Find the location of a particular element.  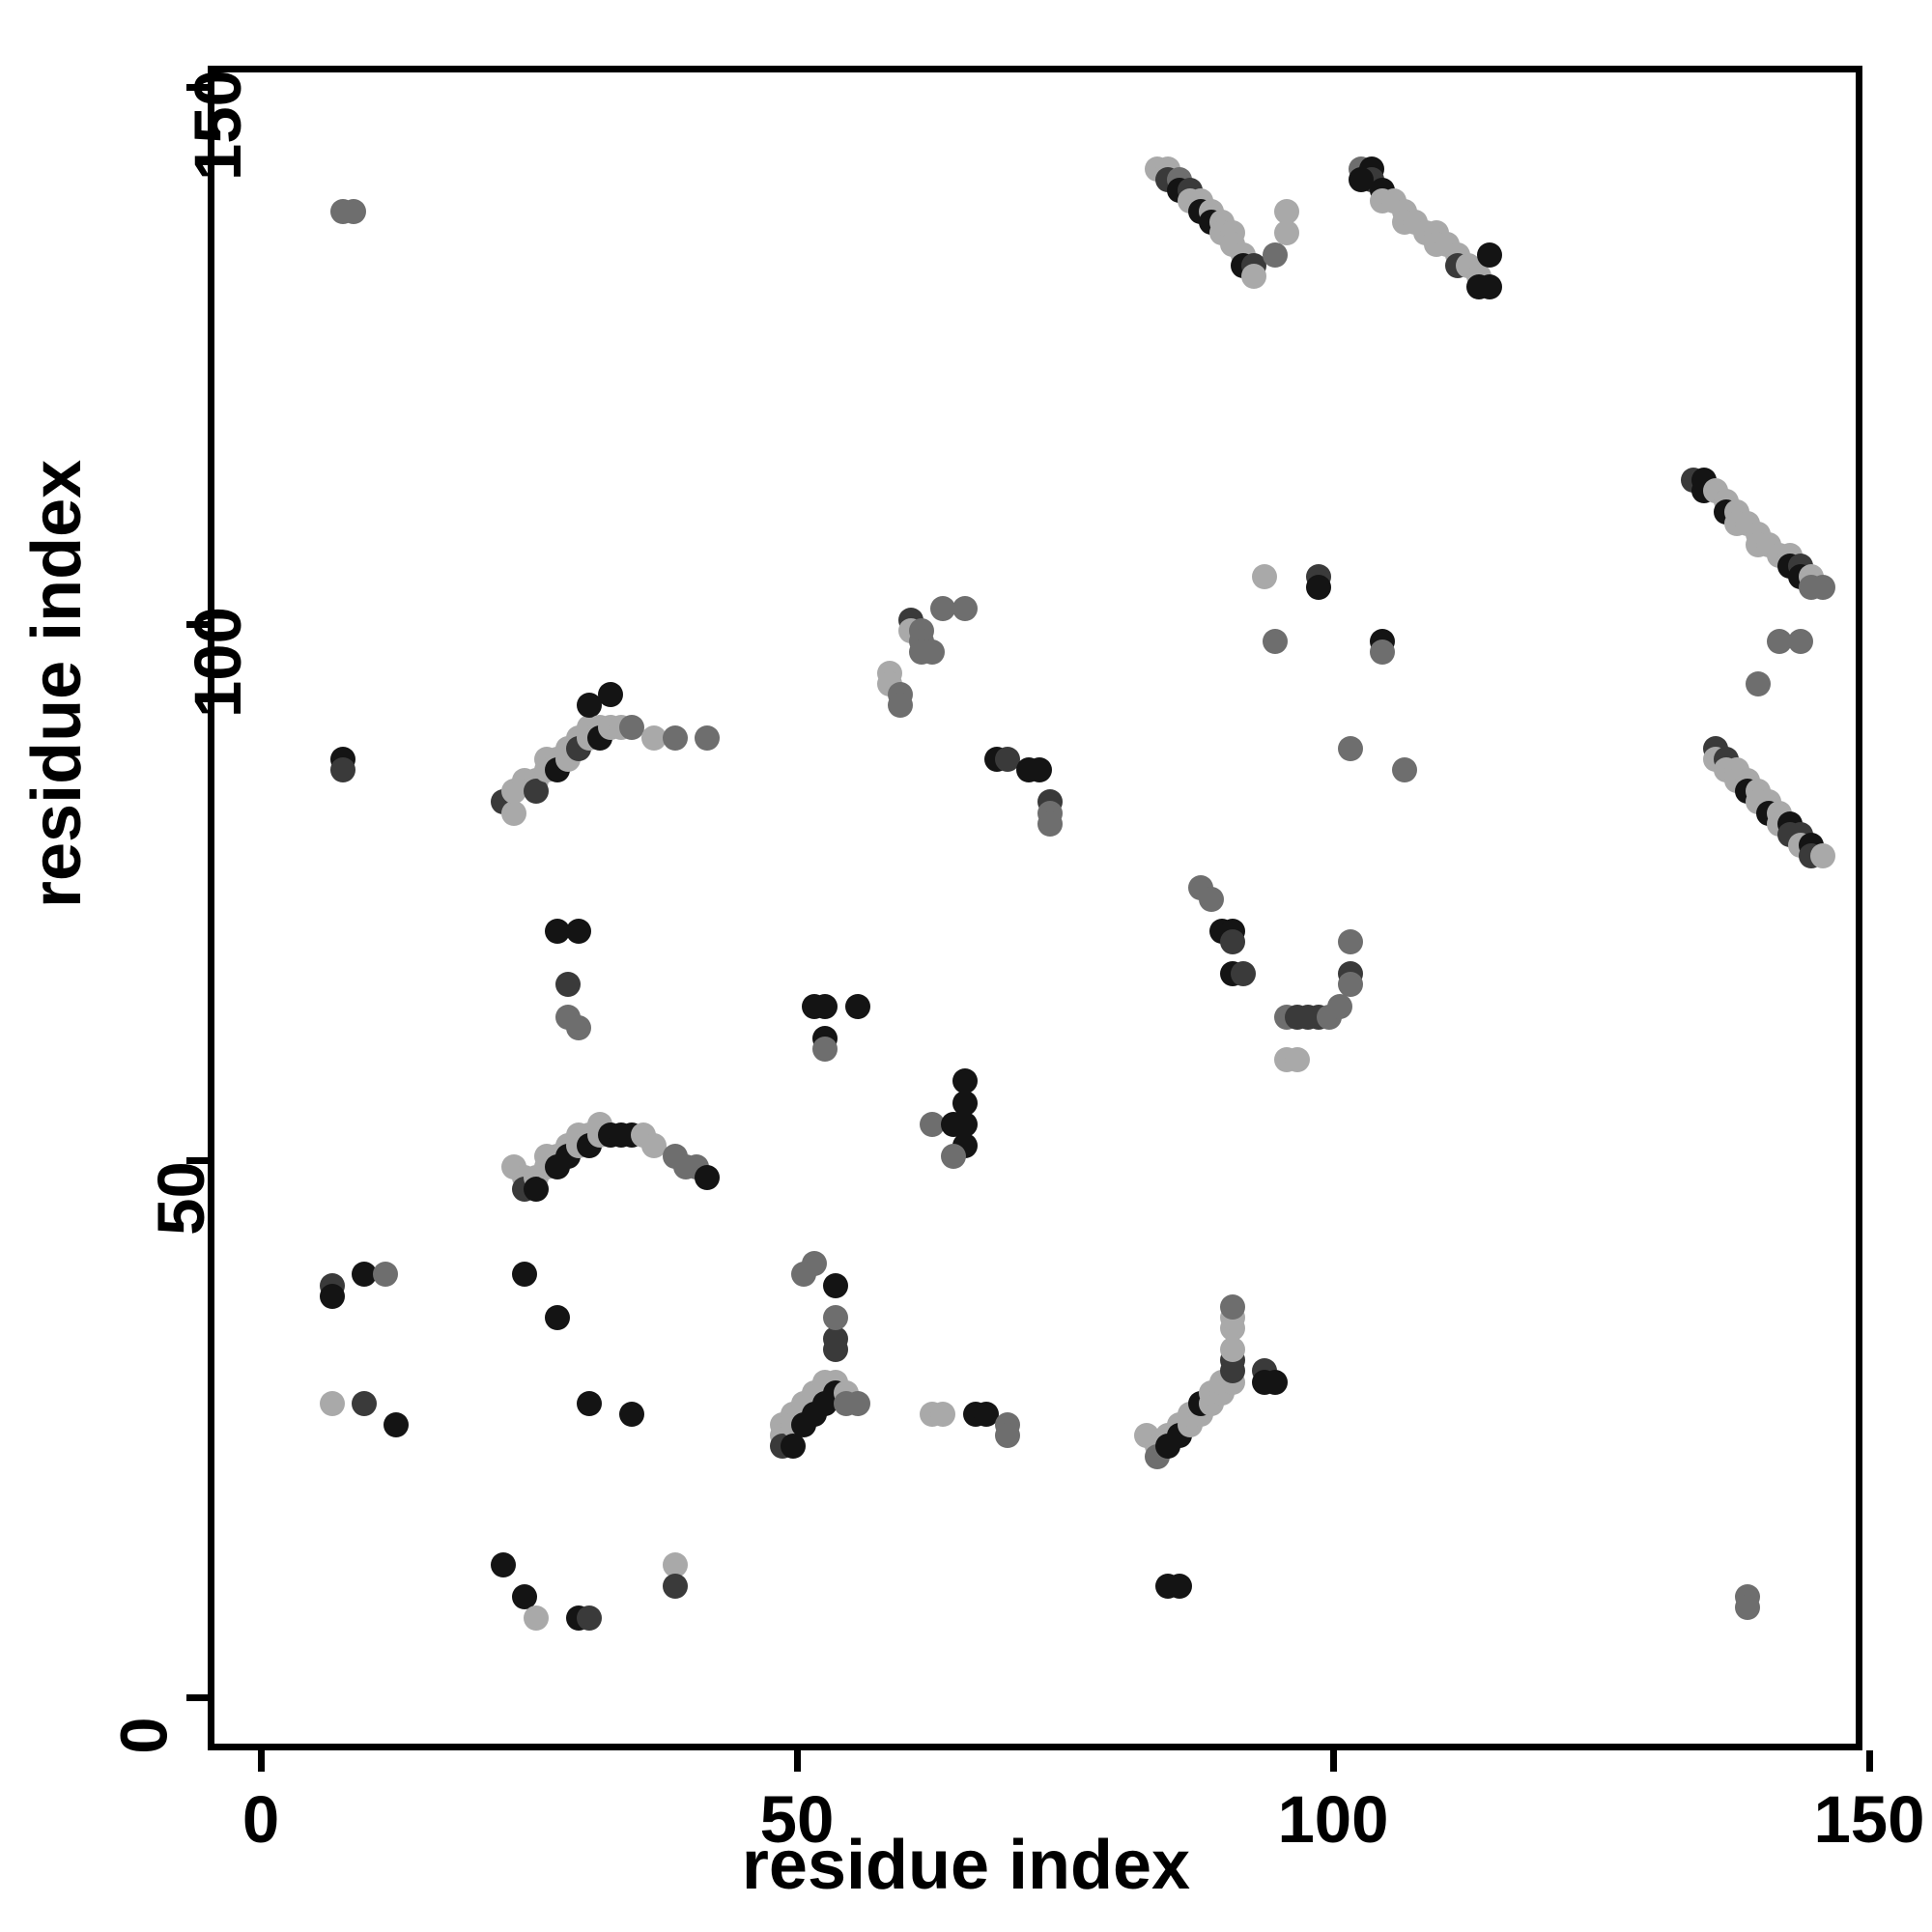

x-tick-label-50: 50 is located at coordinates (797, 1819).